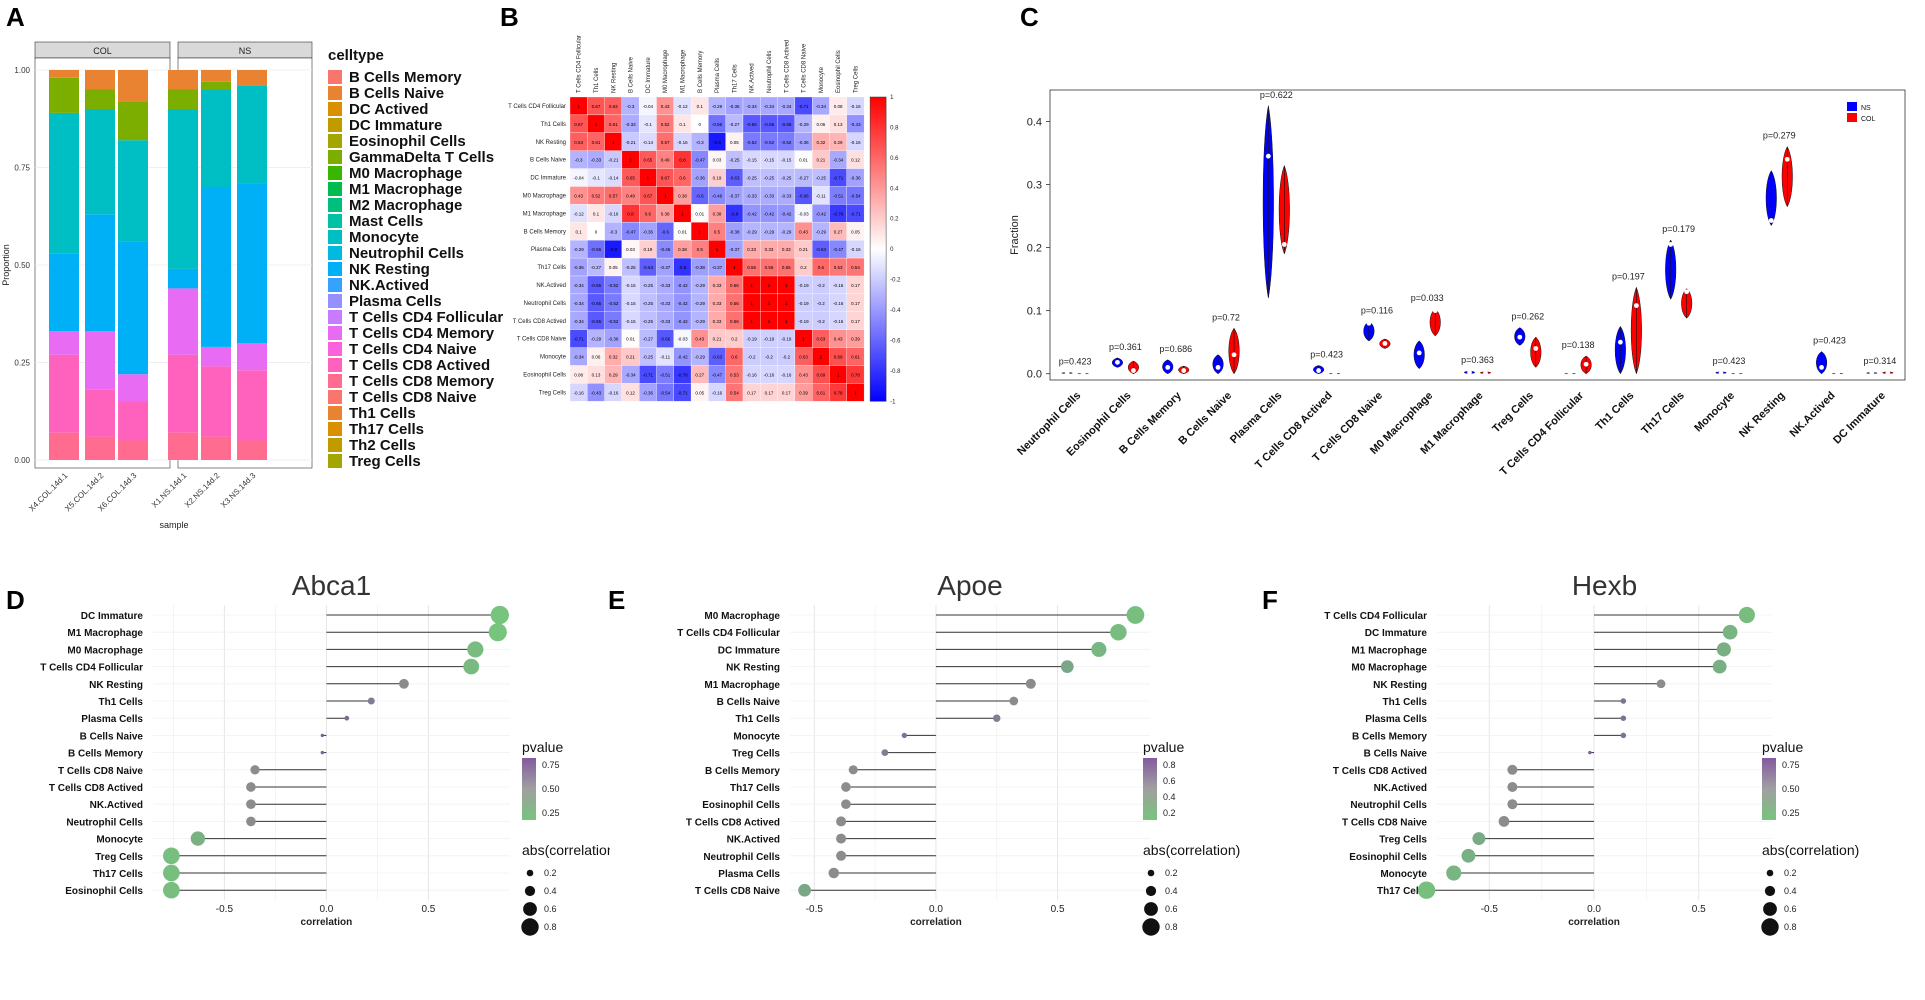  What do you see at coordinates (733, 822) in the screenshot?
I see `row-label: T Cells CD8 Actived` at bounding box center [733, 822].